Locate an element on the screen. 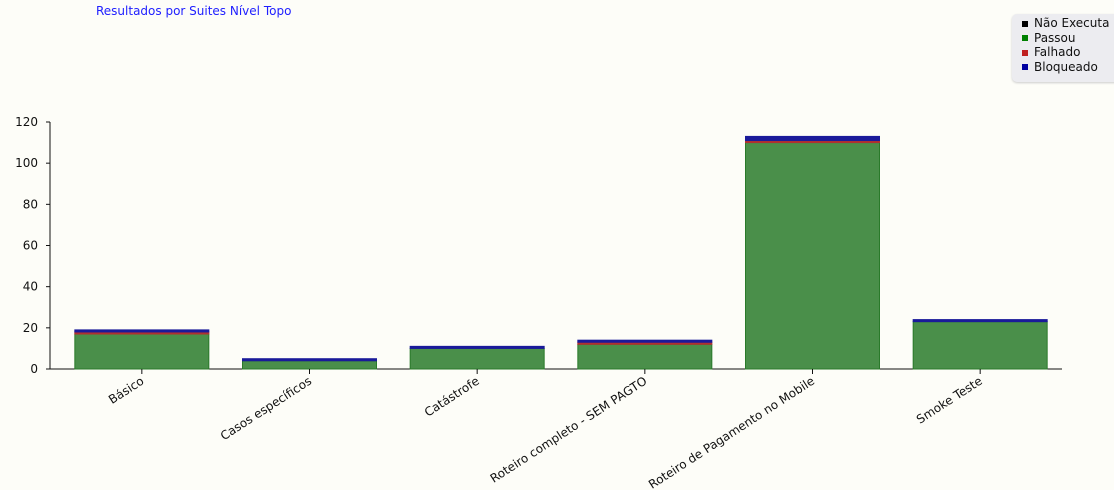 The image size is (1114, 490). legend-item: Falhado is located at coordinates (1051, 52).